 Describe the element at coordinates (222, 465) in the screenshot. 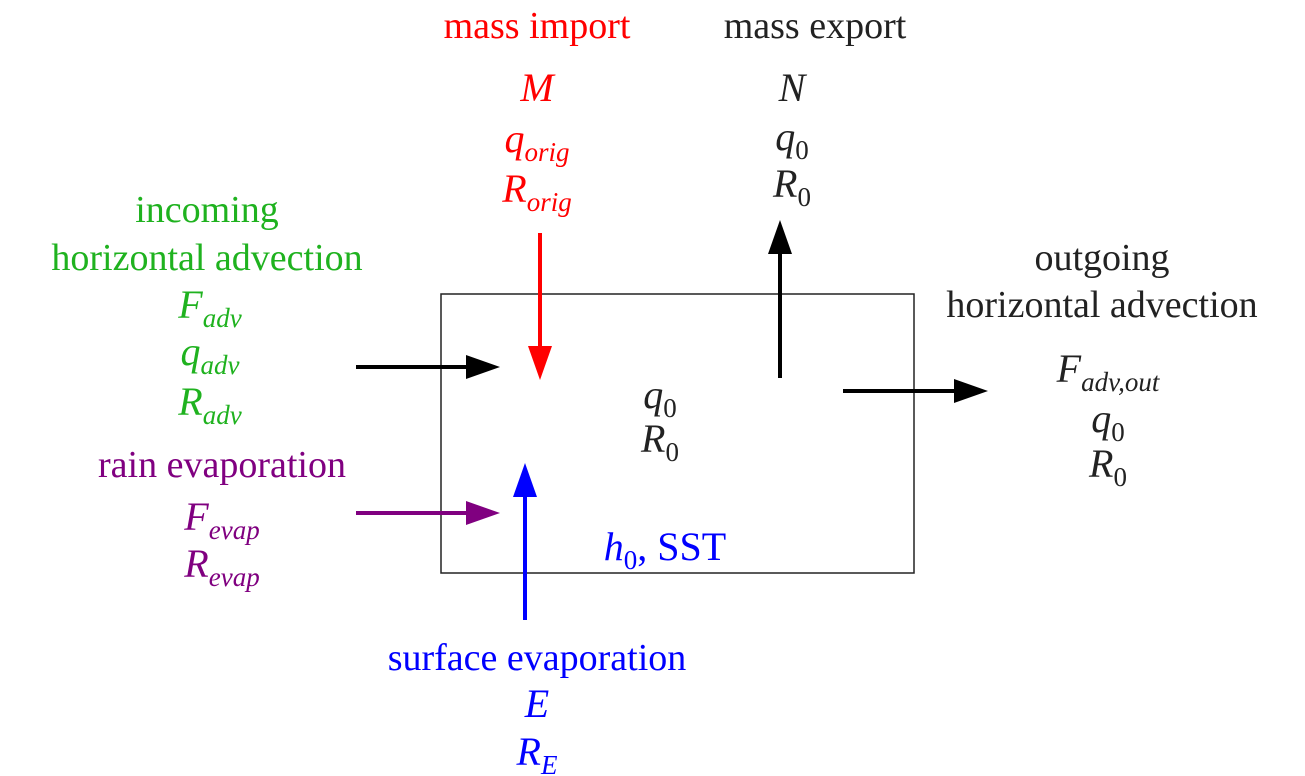

I see `label: rain evaporation` at that location.